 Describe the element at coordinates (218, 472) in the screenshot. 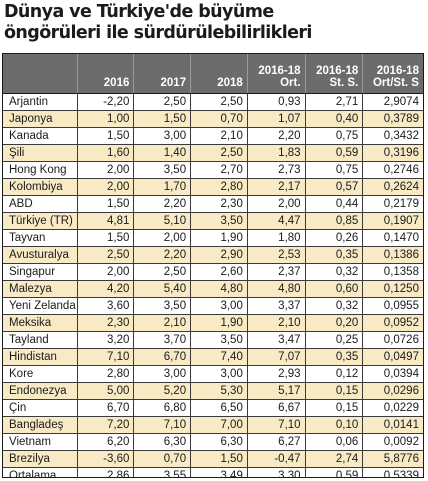

I see `table-cell-3: 3,49` at that location.